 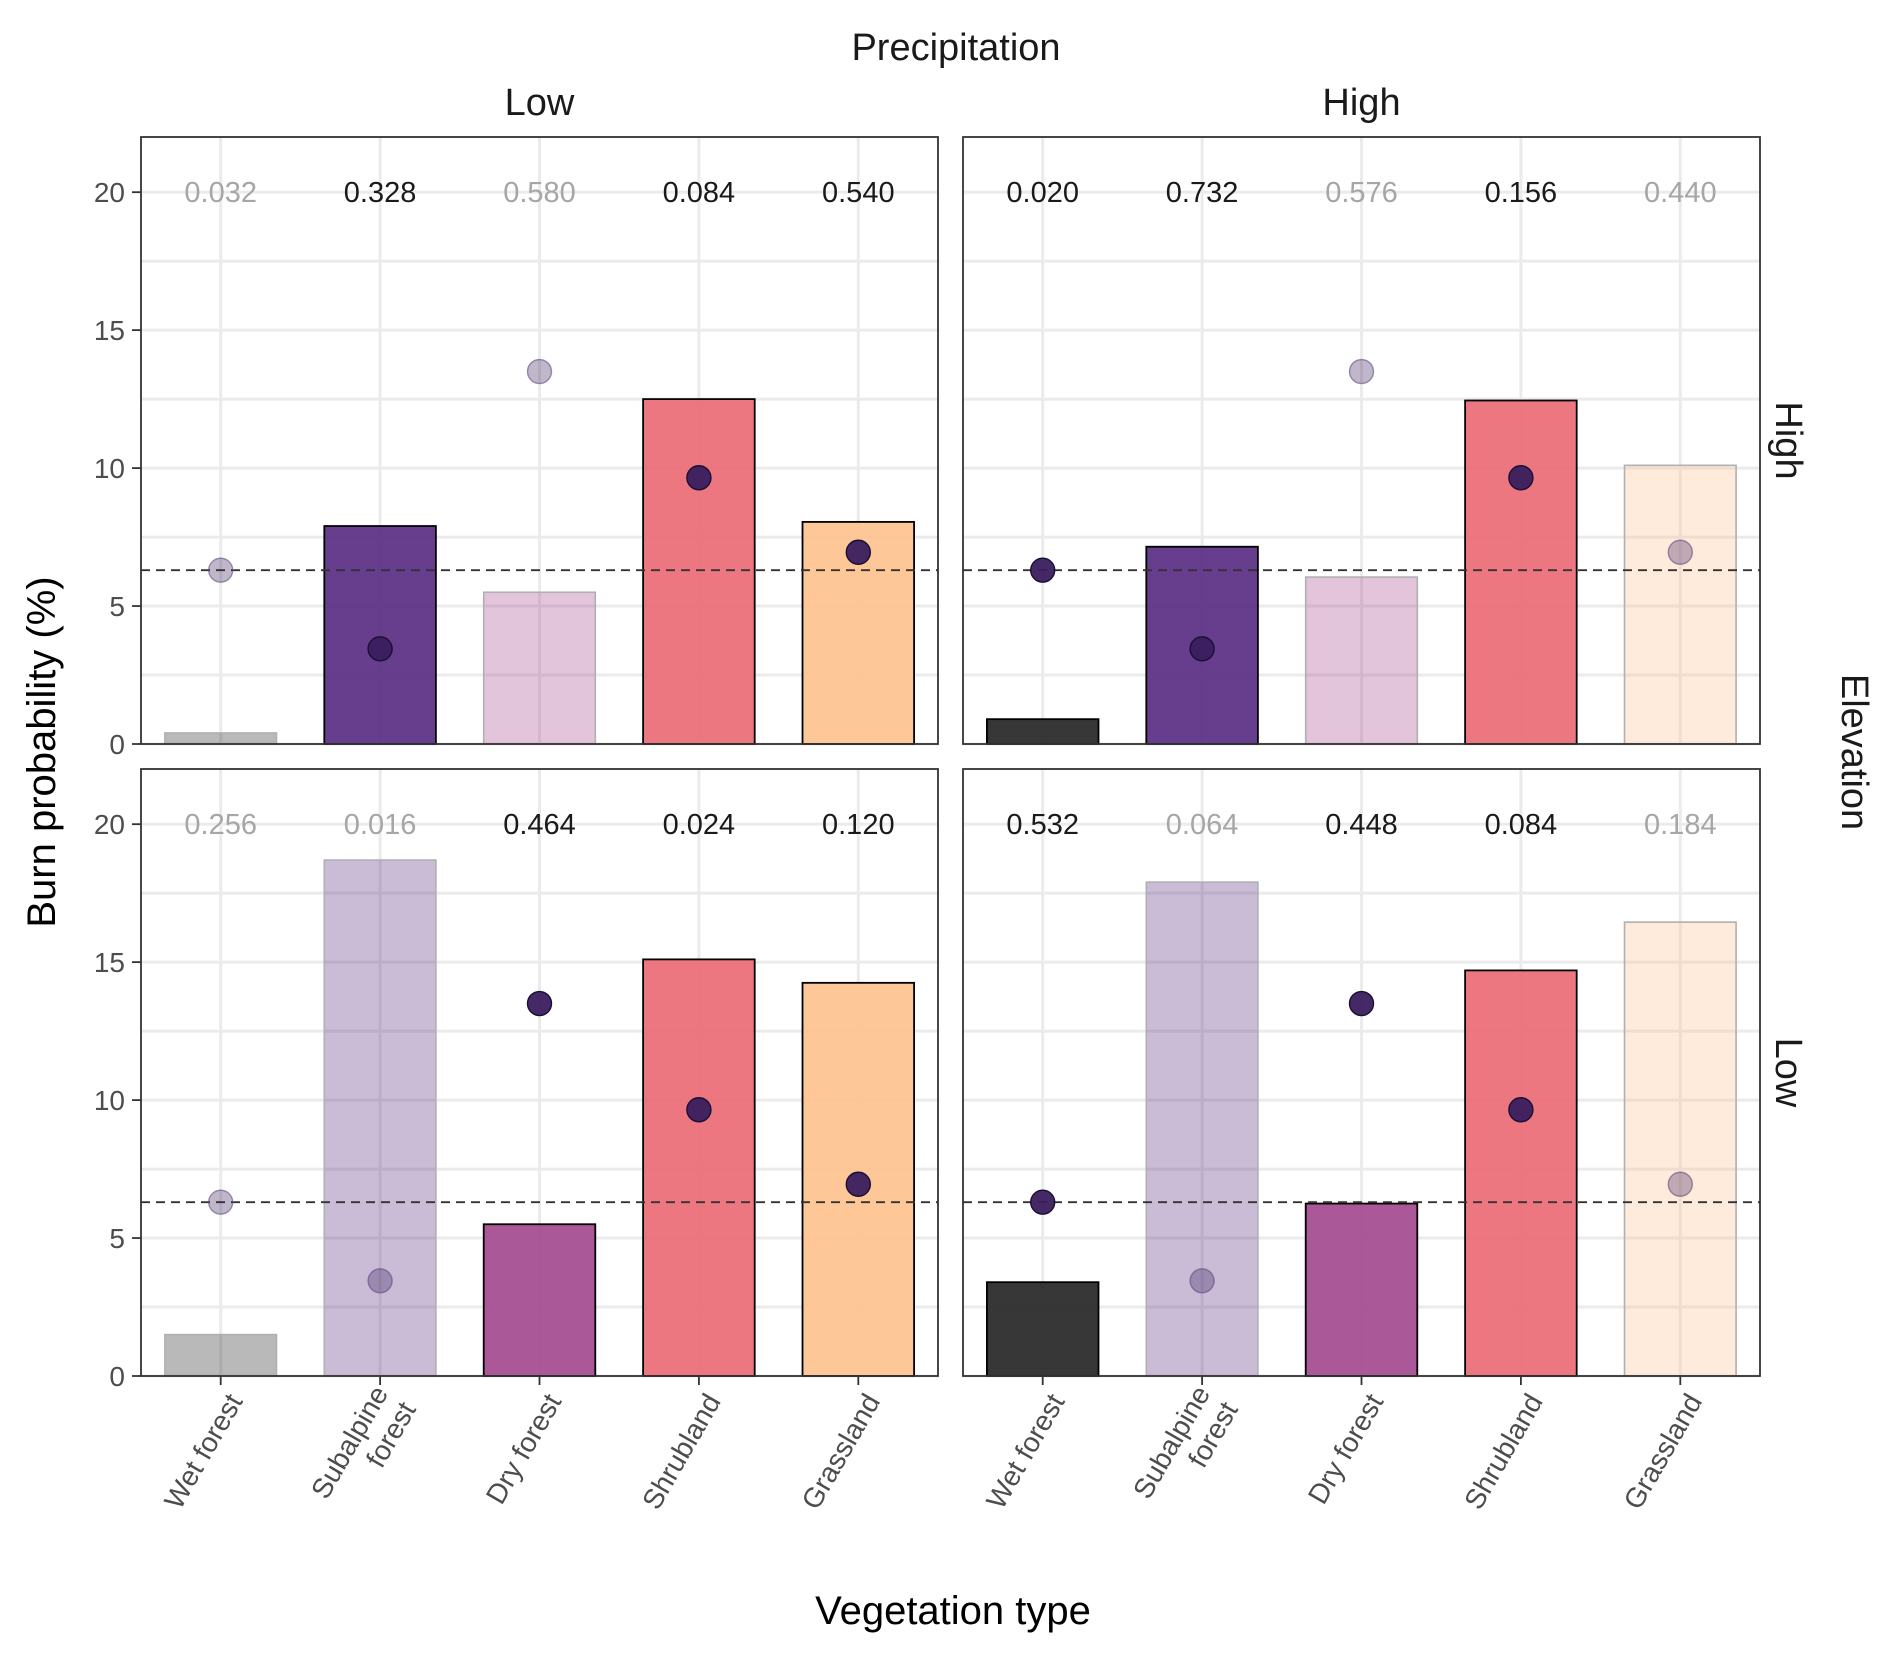 What do you see at coordinates (540, 103) in the screenshot?
I see `column-strip-label: Low` at bounding box center [540, 103].